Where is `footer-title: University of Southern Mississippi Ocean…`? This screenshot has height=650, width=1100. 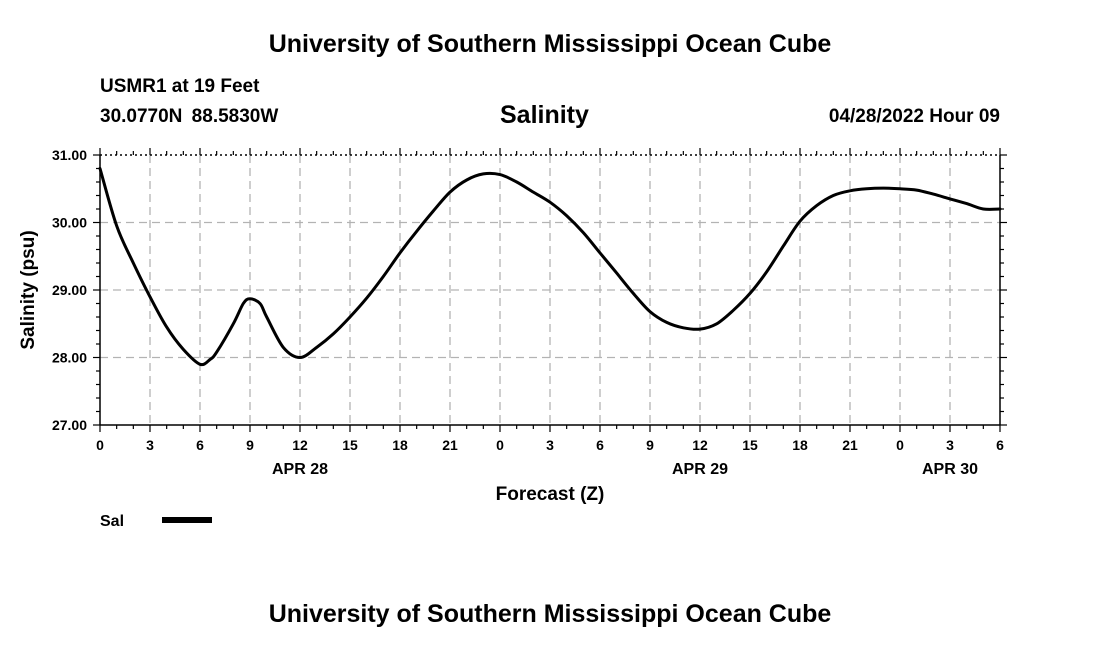 footer-title: University of Southern Mississippi Ocean… is located at coordinates (550, 614).